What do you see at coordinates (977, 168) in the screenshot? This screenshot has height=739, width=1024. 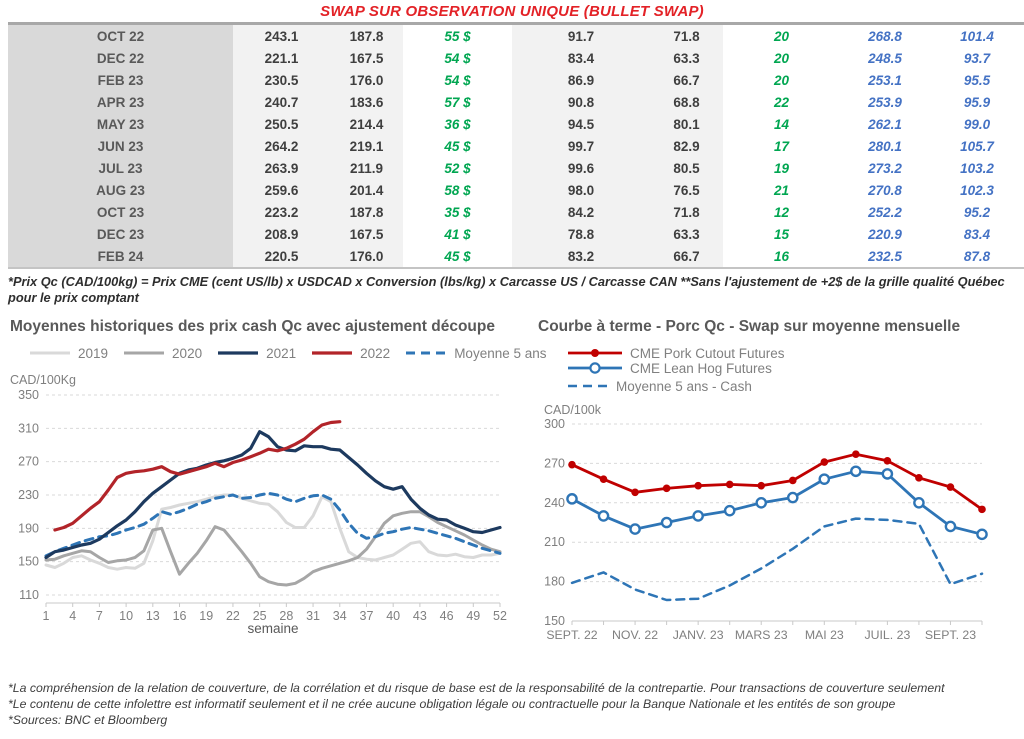 I see `table-cell: 103.2` at bounding box center [977, 168].